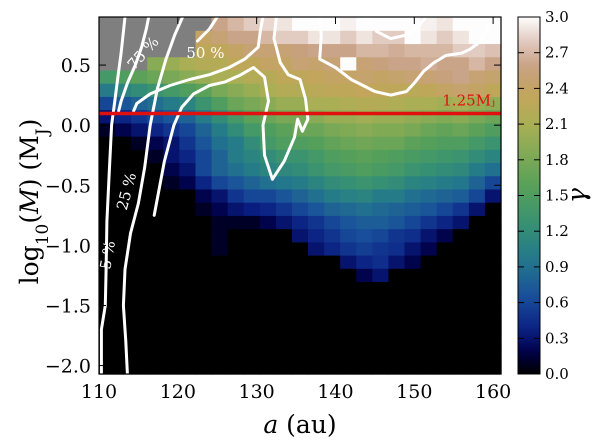 The image size is (598, 447). What do you see at coordinates (557, 160) in the screenshot?
I see `colorbar-tick-label: 1.8` at bounding box center [557, 160].